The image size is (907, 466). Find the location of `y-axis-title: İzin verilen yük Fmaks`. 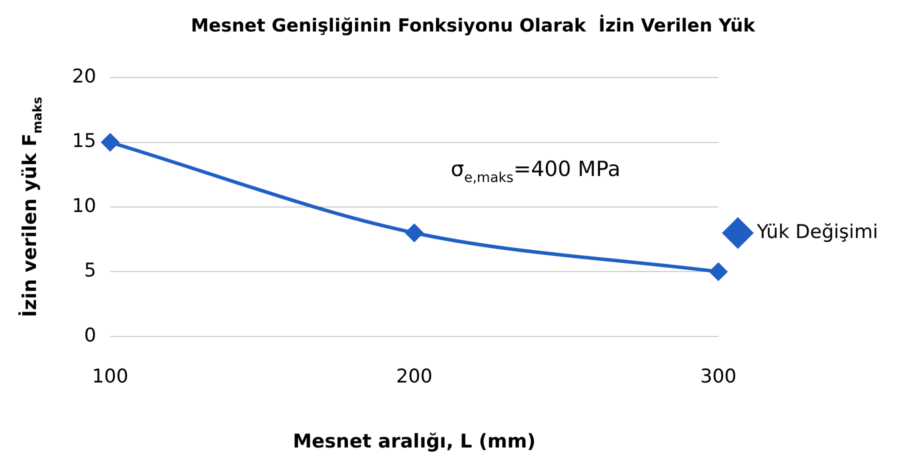

y-axis-title: İzin verilen yük Fmaks is located at coordinates (31, 207).